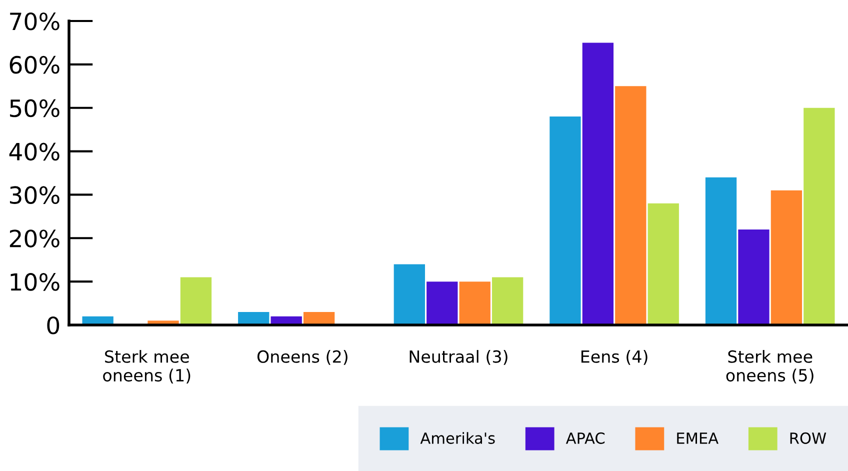 The height and width of the screenshot is (471, 848). I want to click on text: 0, so click(53, 325).